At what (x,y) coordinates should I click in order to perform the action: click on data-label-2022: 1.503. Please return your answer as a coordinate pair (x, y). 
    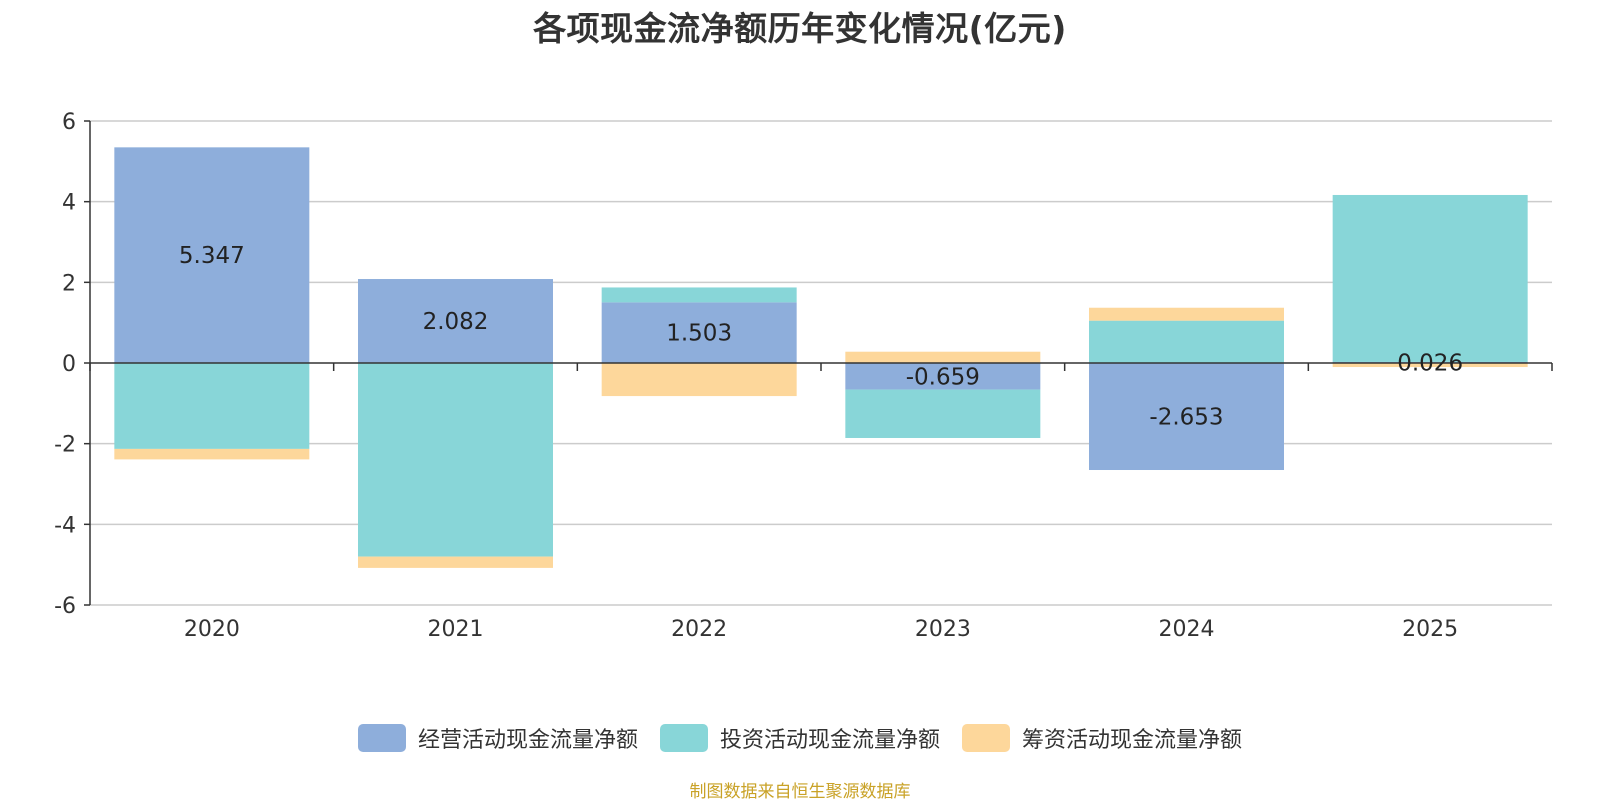
    Looking at the image, I should click on (699, 334).